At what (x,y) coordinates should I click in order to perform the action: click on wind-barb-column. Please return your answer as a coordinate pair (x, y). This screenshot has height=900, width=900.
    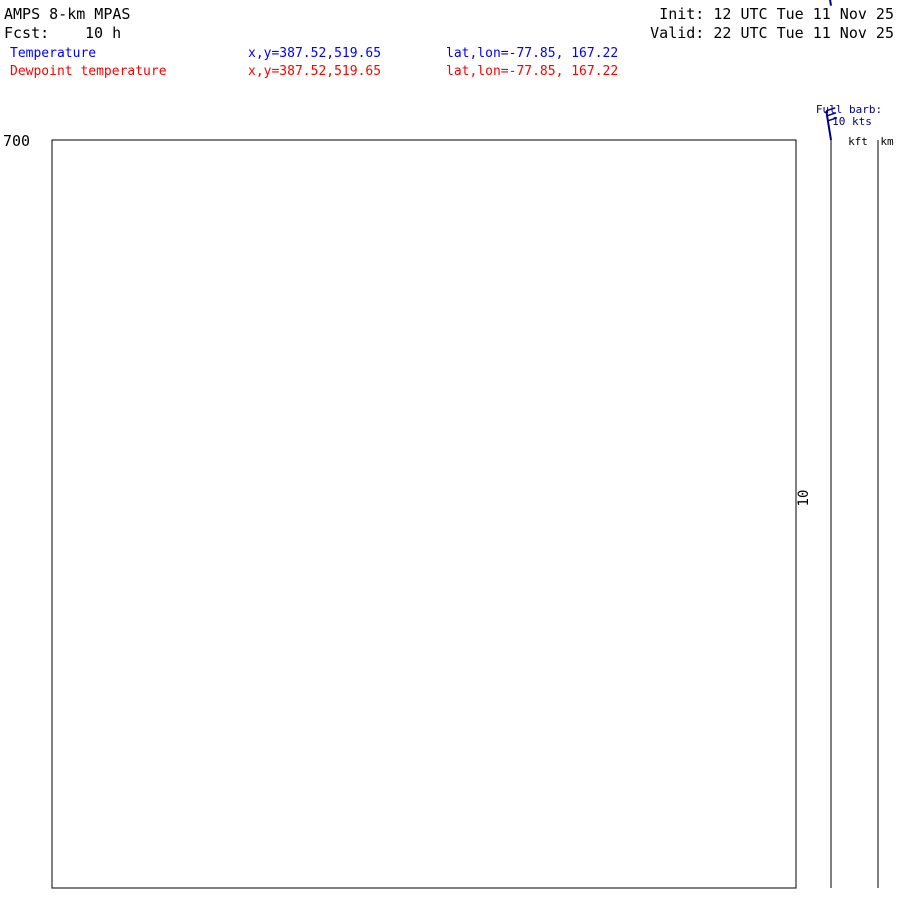
    Looking at the image, I should click on (831, 444).